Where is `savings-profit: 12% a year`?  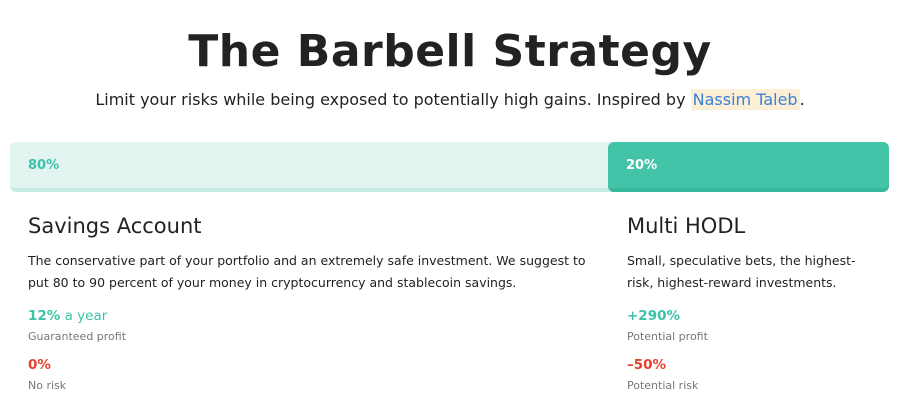 savings-profit: 12% a year is located at coordinates (308, 316).